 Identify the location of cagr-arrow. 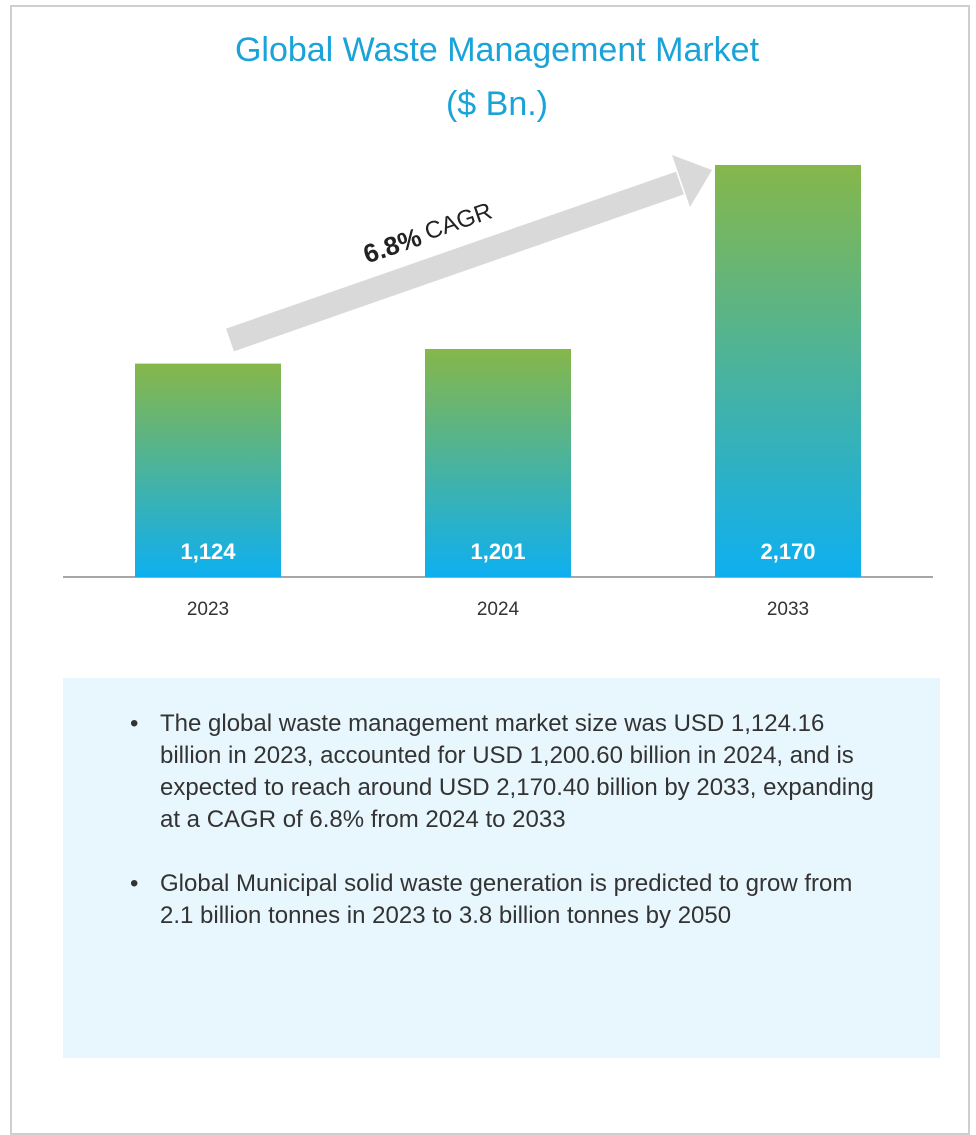
(469, 253).